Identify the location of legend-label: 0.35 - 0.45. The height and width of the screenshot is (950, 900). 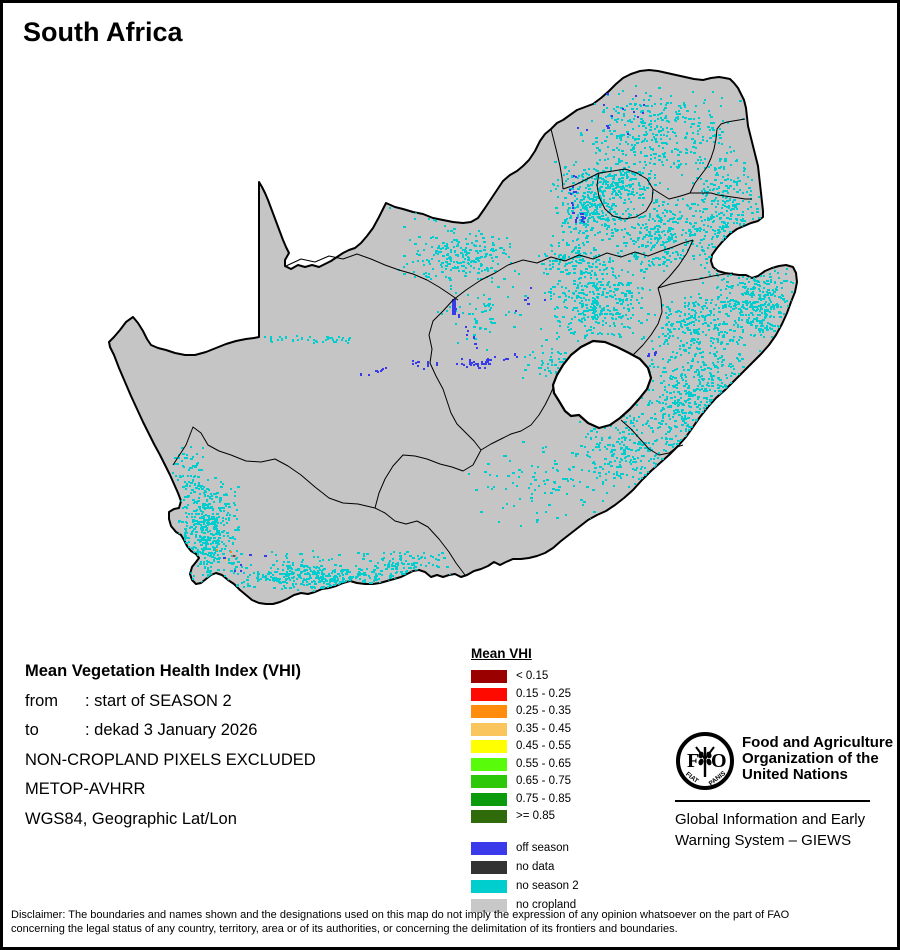
(543, 728).